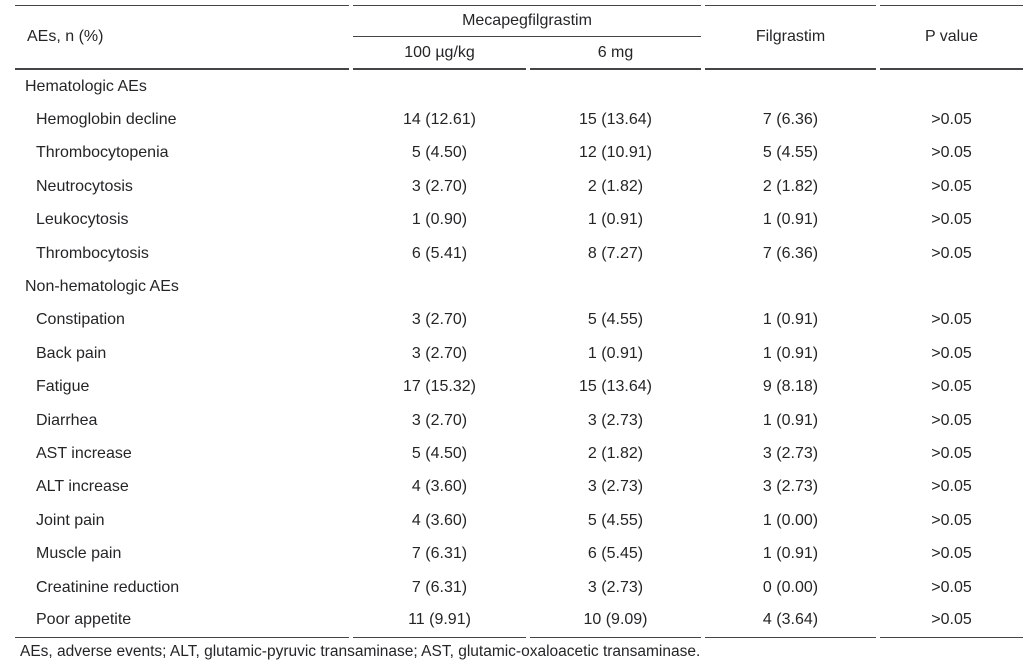  I want to click on mecapeg-6mg-value: 12 (10.91), so click(615, 153).